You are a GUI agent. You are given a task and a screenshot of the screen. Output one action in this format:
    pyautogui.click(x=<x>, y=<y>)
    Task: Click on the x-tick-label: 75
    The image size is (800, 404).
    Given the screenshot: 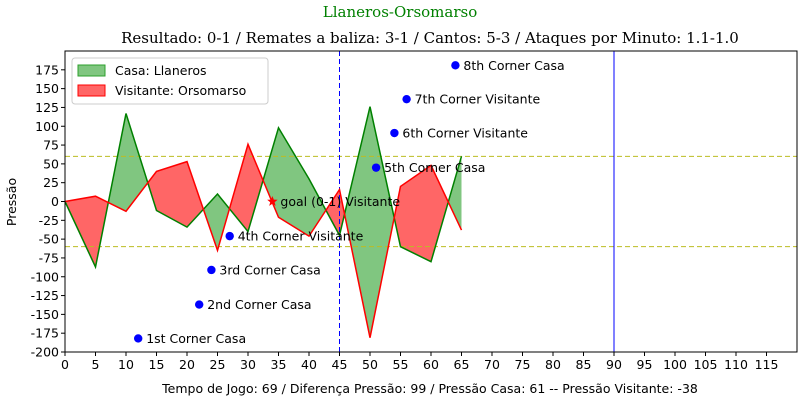 What is the action you would take?
    pyautogui.click(x=523, y=364)
    